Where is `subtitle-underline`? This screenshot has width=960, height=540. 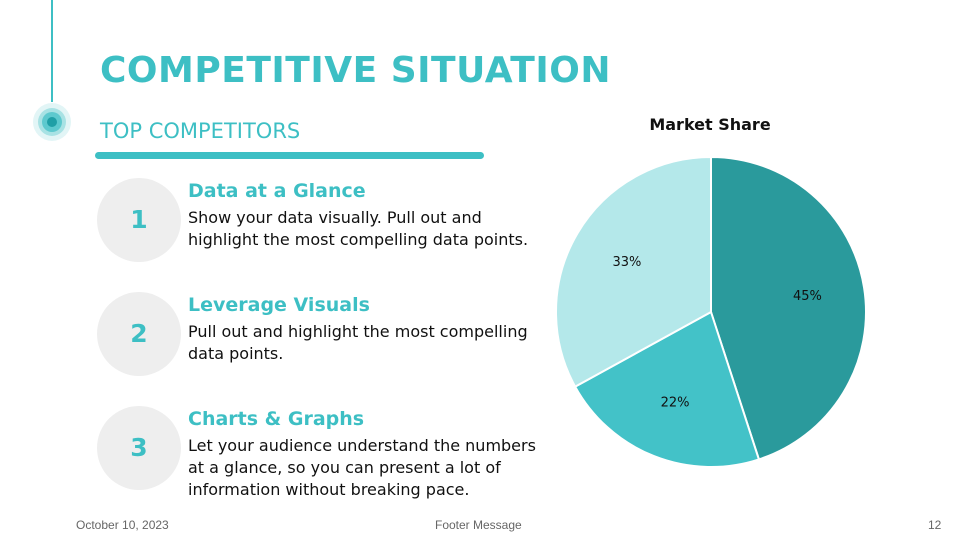
subtitle-underline is located at coordinates (289, 155).